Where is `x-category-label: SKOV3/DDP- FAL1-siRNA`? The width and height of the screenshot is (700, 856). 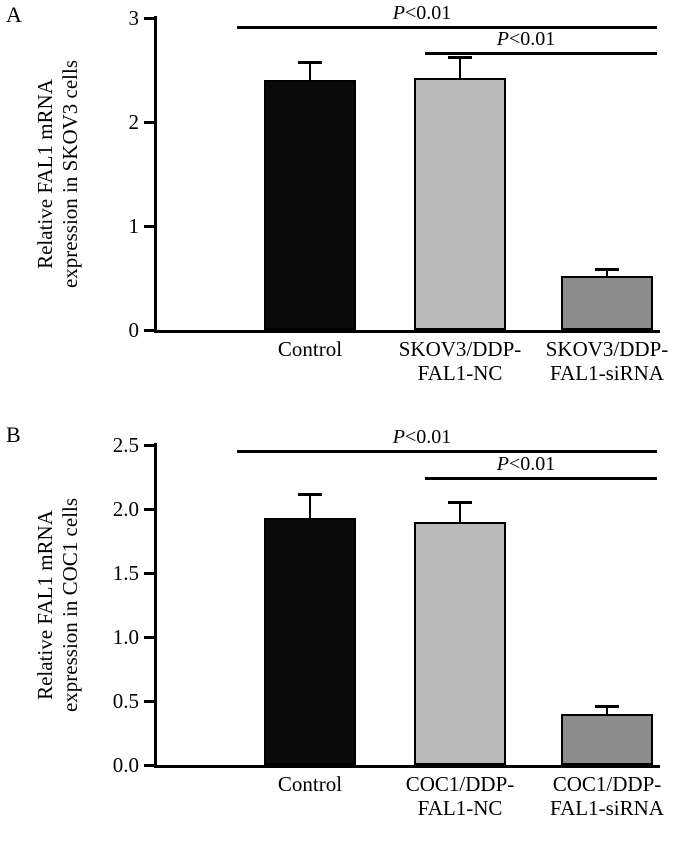
x-category-label: SKOV3/DDP- FAL1-siRNA is located at coordinates (607, 361).